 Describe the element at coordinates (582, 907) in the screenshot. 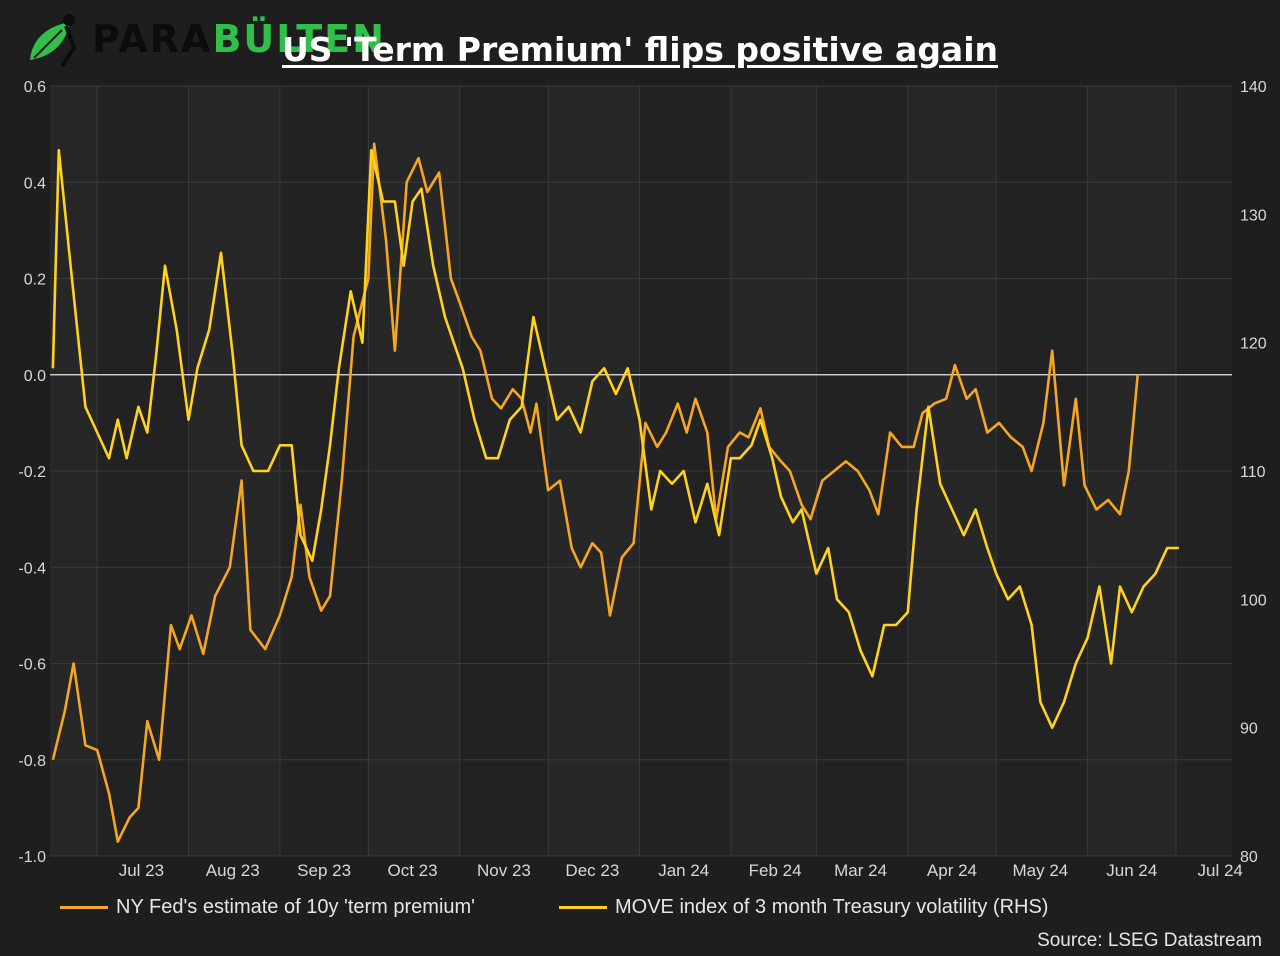

I see `legend-swatch-move-index` at that location.